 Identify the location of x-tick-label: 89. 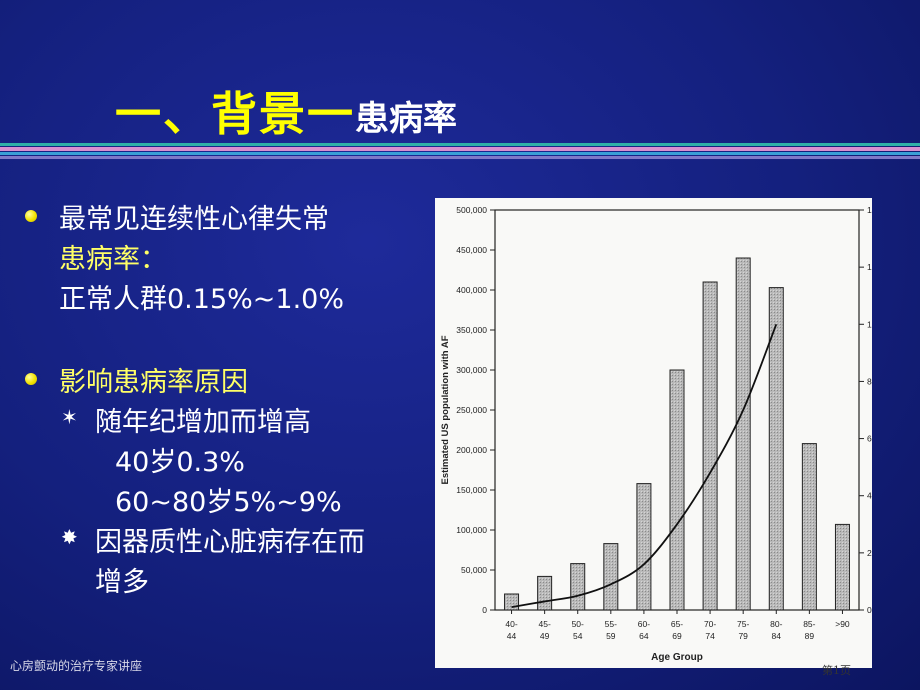
(810, 636).